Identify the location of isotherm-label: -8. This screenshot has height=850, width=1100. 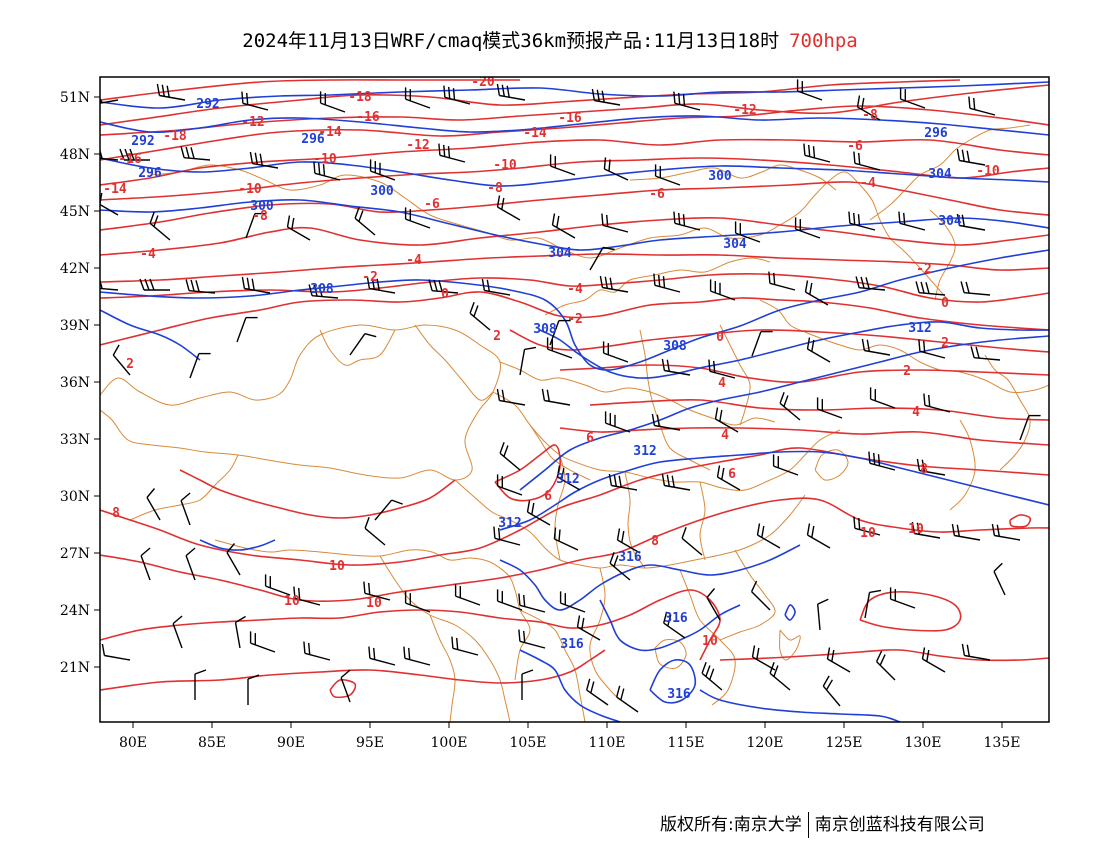
(495, 188).